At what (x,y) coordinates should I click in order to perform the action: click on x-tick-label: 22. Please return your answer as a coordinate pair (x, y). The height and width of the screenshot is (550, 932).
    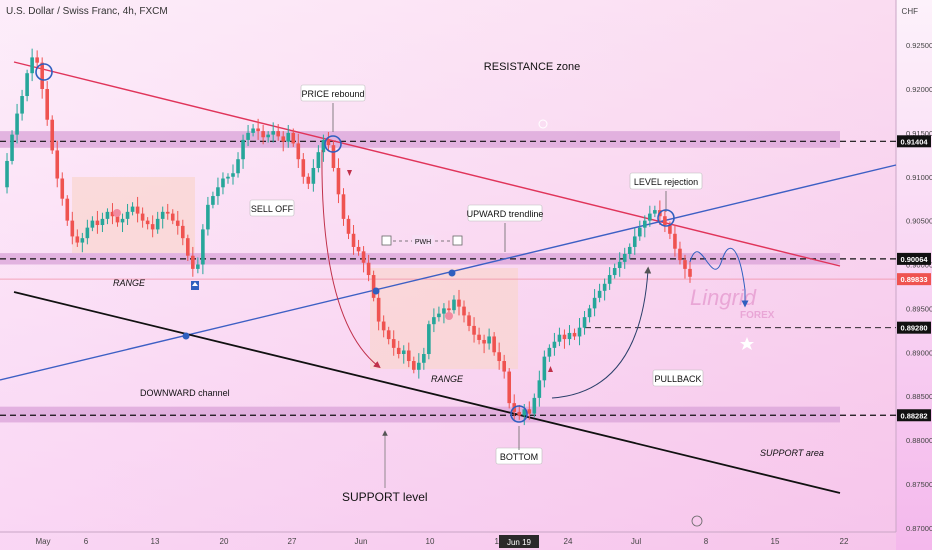
    Looking at the image, I should click on (844, 541).